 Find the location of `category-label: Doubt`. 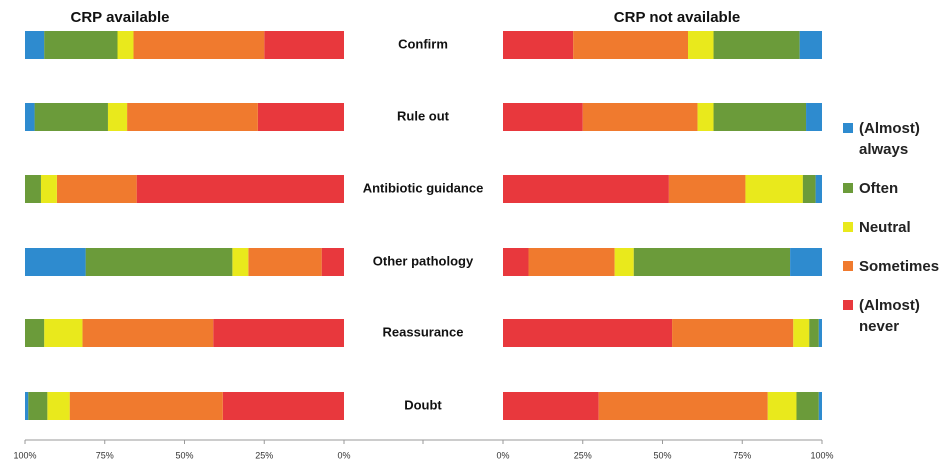

category-label: Doubt is located at coordinates (423, 404).